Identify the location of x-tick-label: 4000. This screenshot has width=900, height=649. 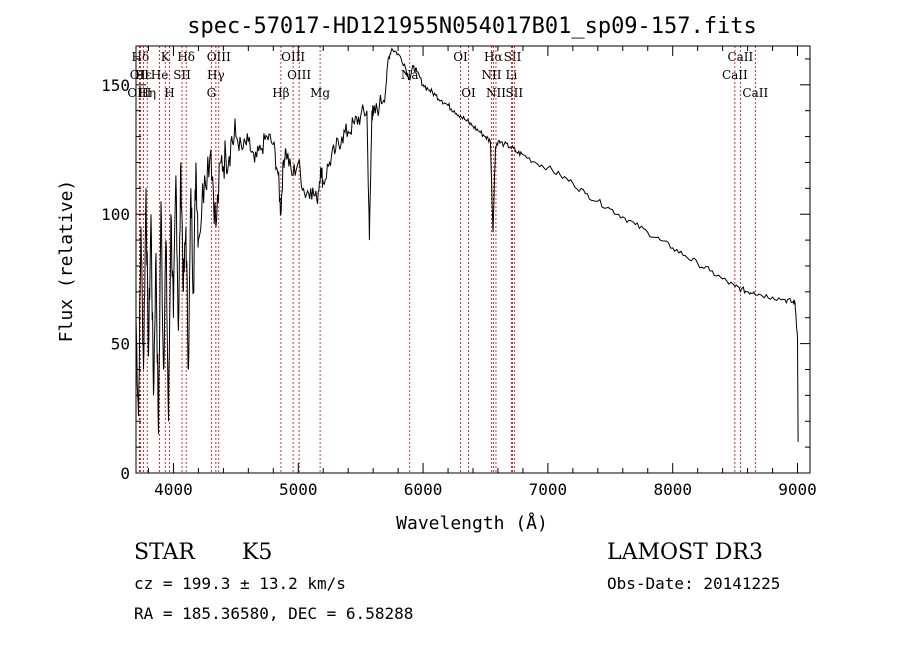
(173, 489).